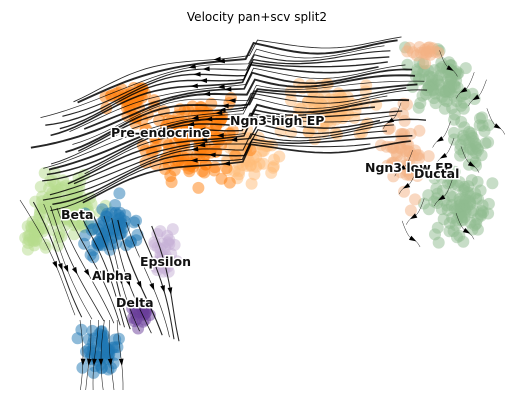  What do you see at coordinates (77, 214) in the screenshot?
I see `label-beta: Beta` at bounding box center [77, 214].